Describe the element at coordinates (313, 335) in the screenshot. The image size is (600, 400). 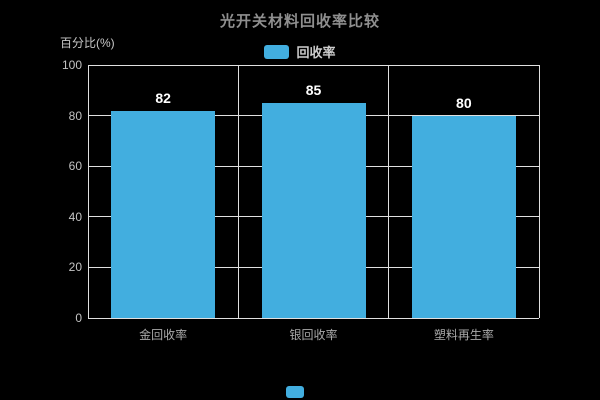
I see `x-category-label: 银回收率` at that location.